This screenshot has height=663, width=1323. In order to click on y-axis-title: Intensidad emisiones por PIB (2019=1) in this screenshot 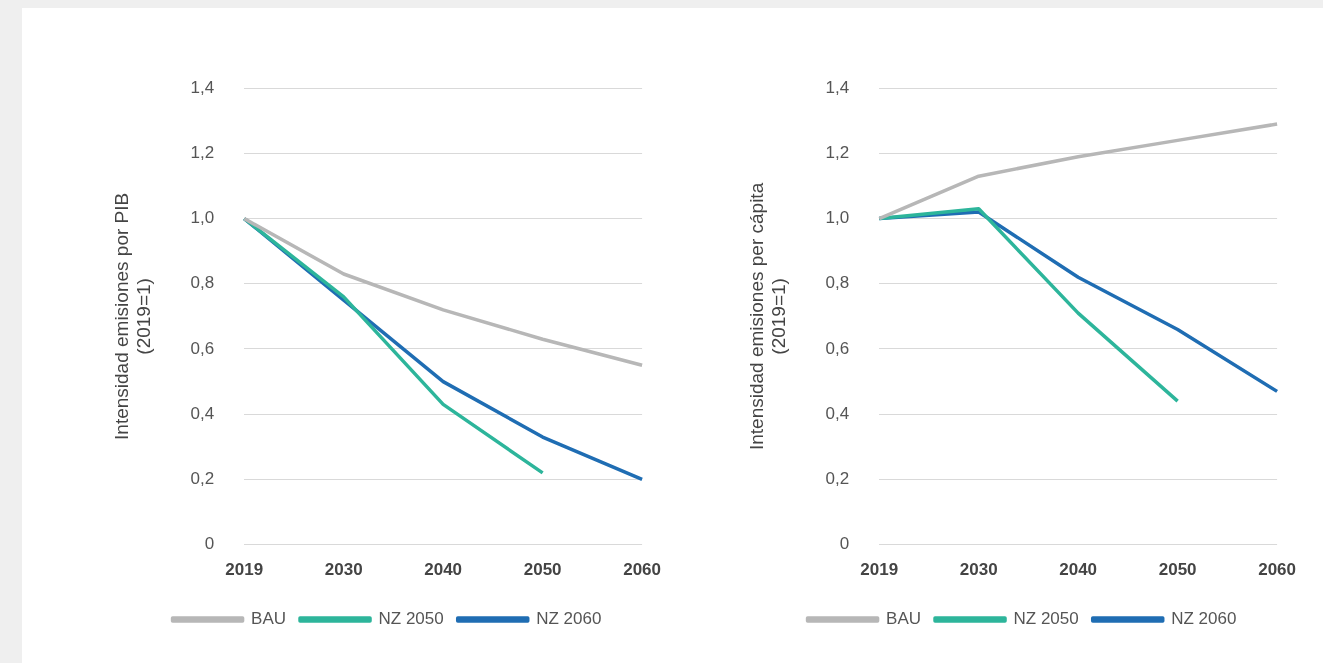, I will do `click(132, 316)`.